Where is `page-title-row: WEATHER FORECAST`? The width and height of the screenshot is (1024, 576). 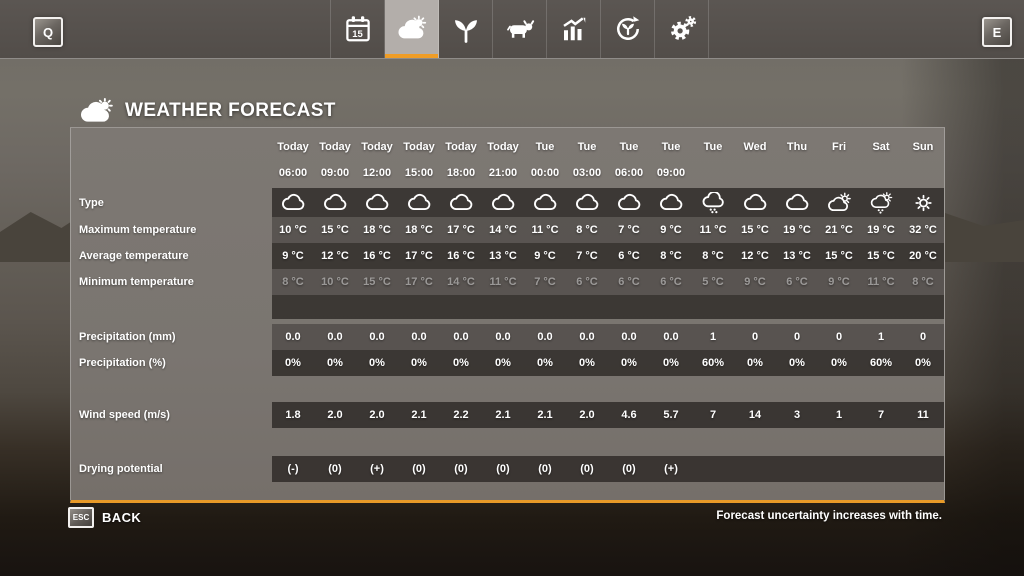
page-title-row: WEATHER FORECAST is located at coordinates (207, 111).